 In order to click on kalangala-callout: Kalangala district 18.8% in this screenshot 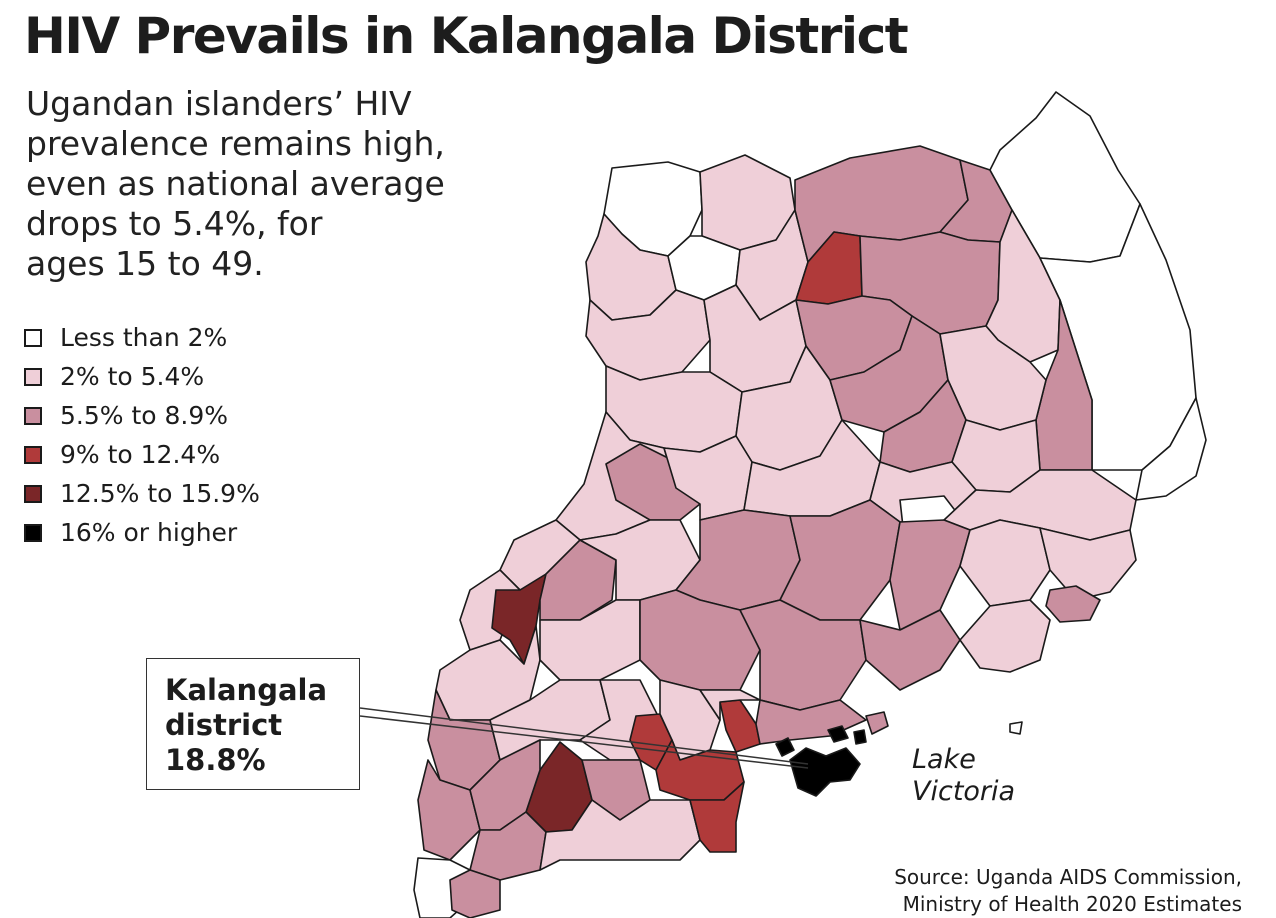, I will do `click(253, 724)`.